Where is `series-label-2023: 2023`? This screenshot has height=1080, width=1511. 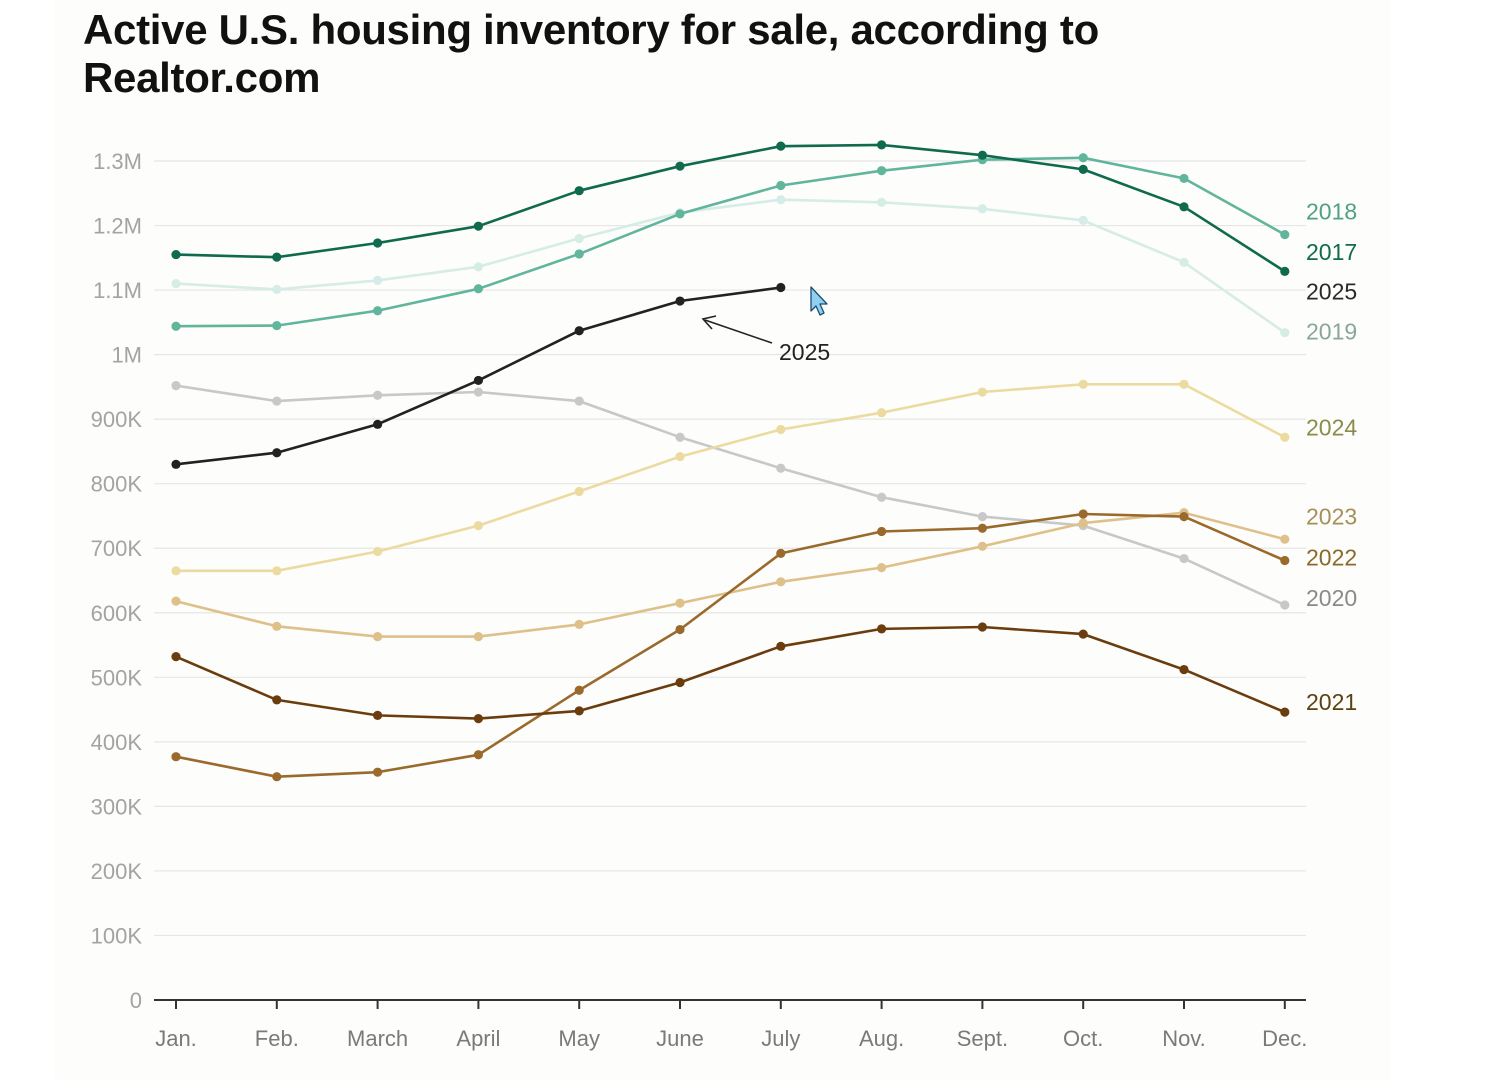 series-label-2023: 2023 is located at coordinates (1331, 517).